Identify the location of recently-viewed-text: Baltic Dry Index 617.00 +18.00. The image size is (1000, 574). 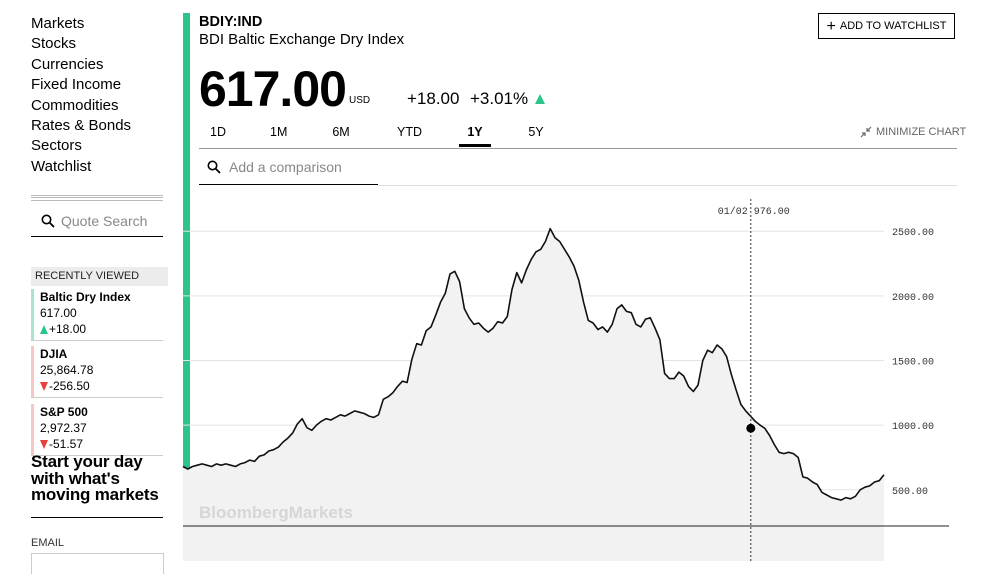
(85, 313).